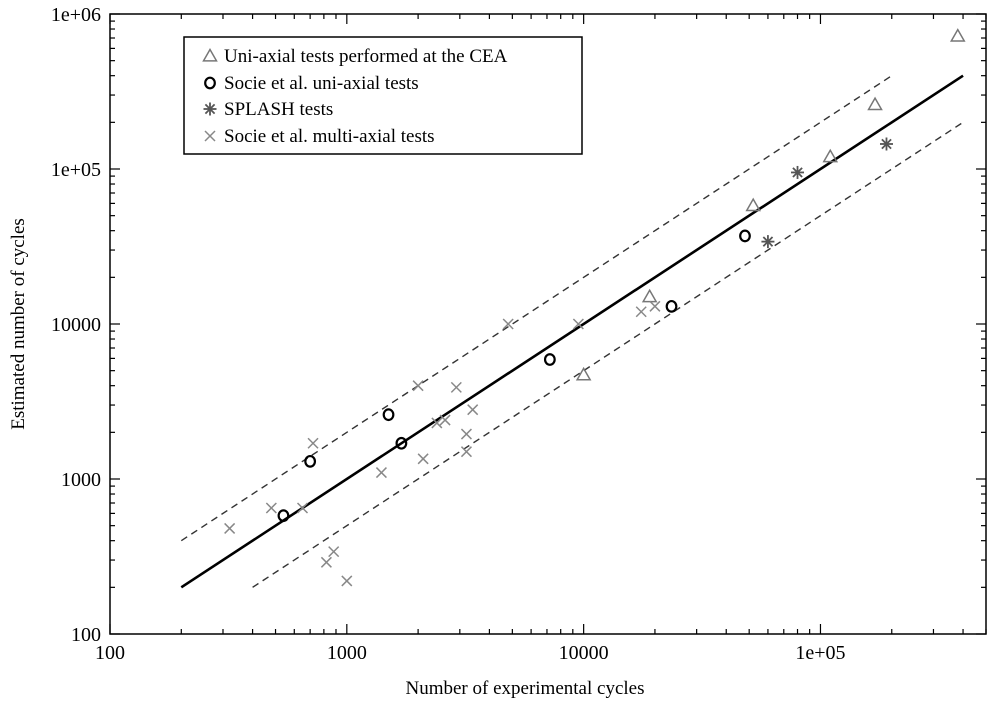 The width and height of the screenshot is (999, 705). Describe the element at coordinates (76, 325) in the screenshot. I see `y-tick-label: 10000` at that location.